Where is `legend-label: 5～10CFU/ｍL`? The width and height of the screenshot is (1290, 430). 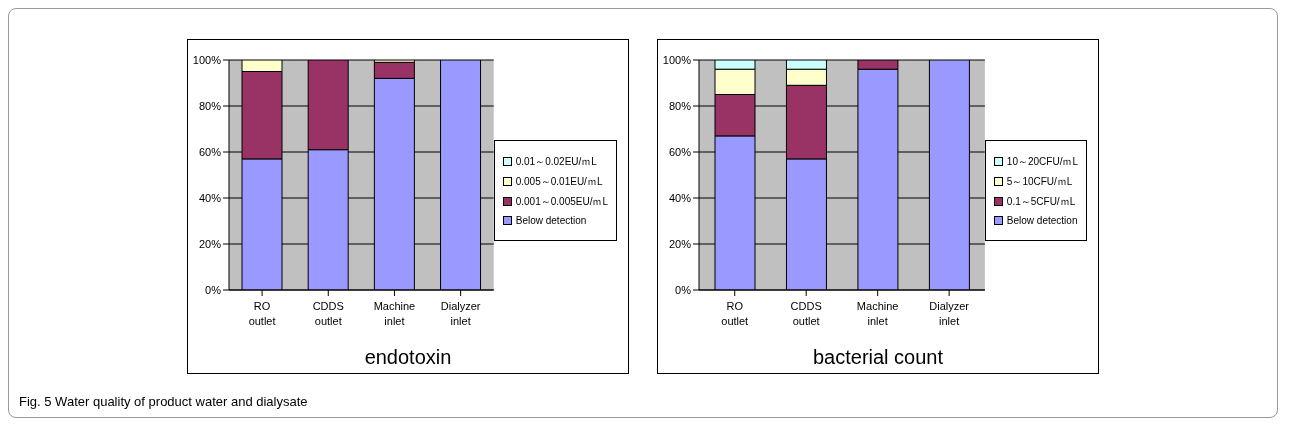 legend-label: 5～10CFU/ｍL is located at coordinates (1039, 181).